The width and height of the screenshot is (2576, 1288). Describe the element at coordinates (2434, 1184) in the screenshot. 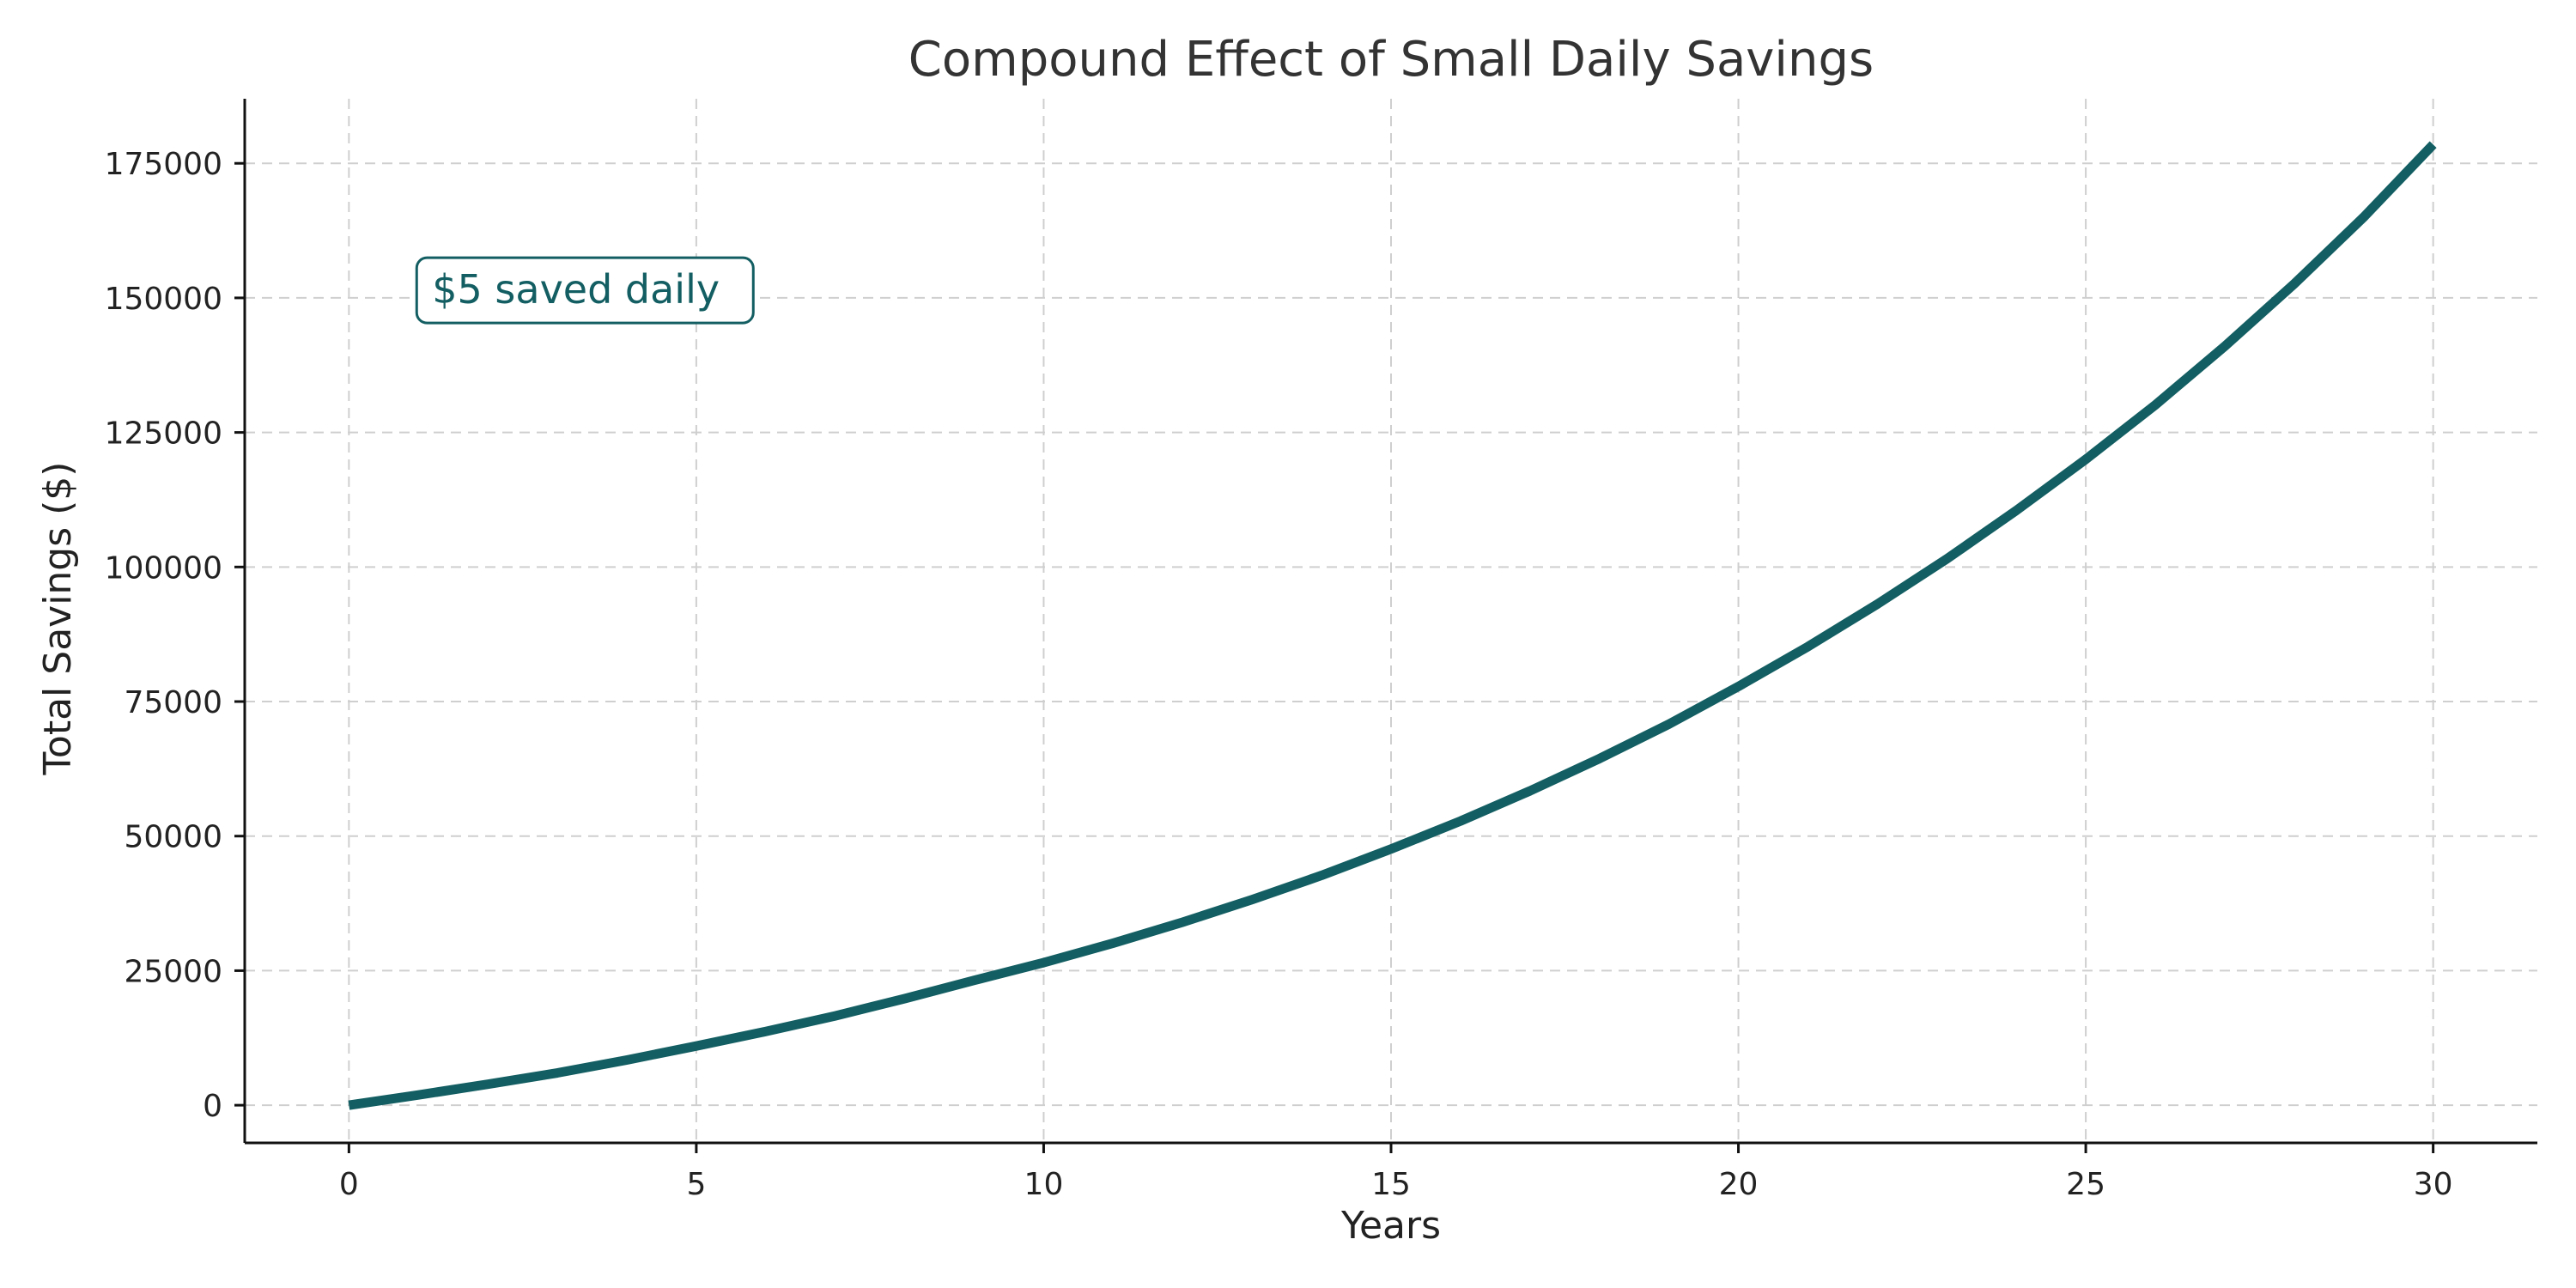

I see `x-tick-label: 30` at that location.